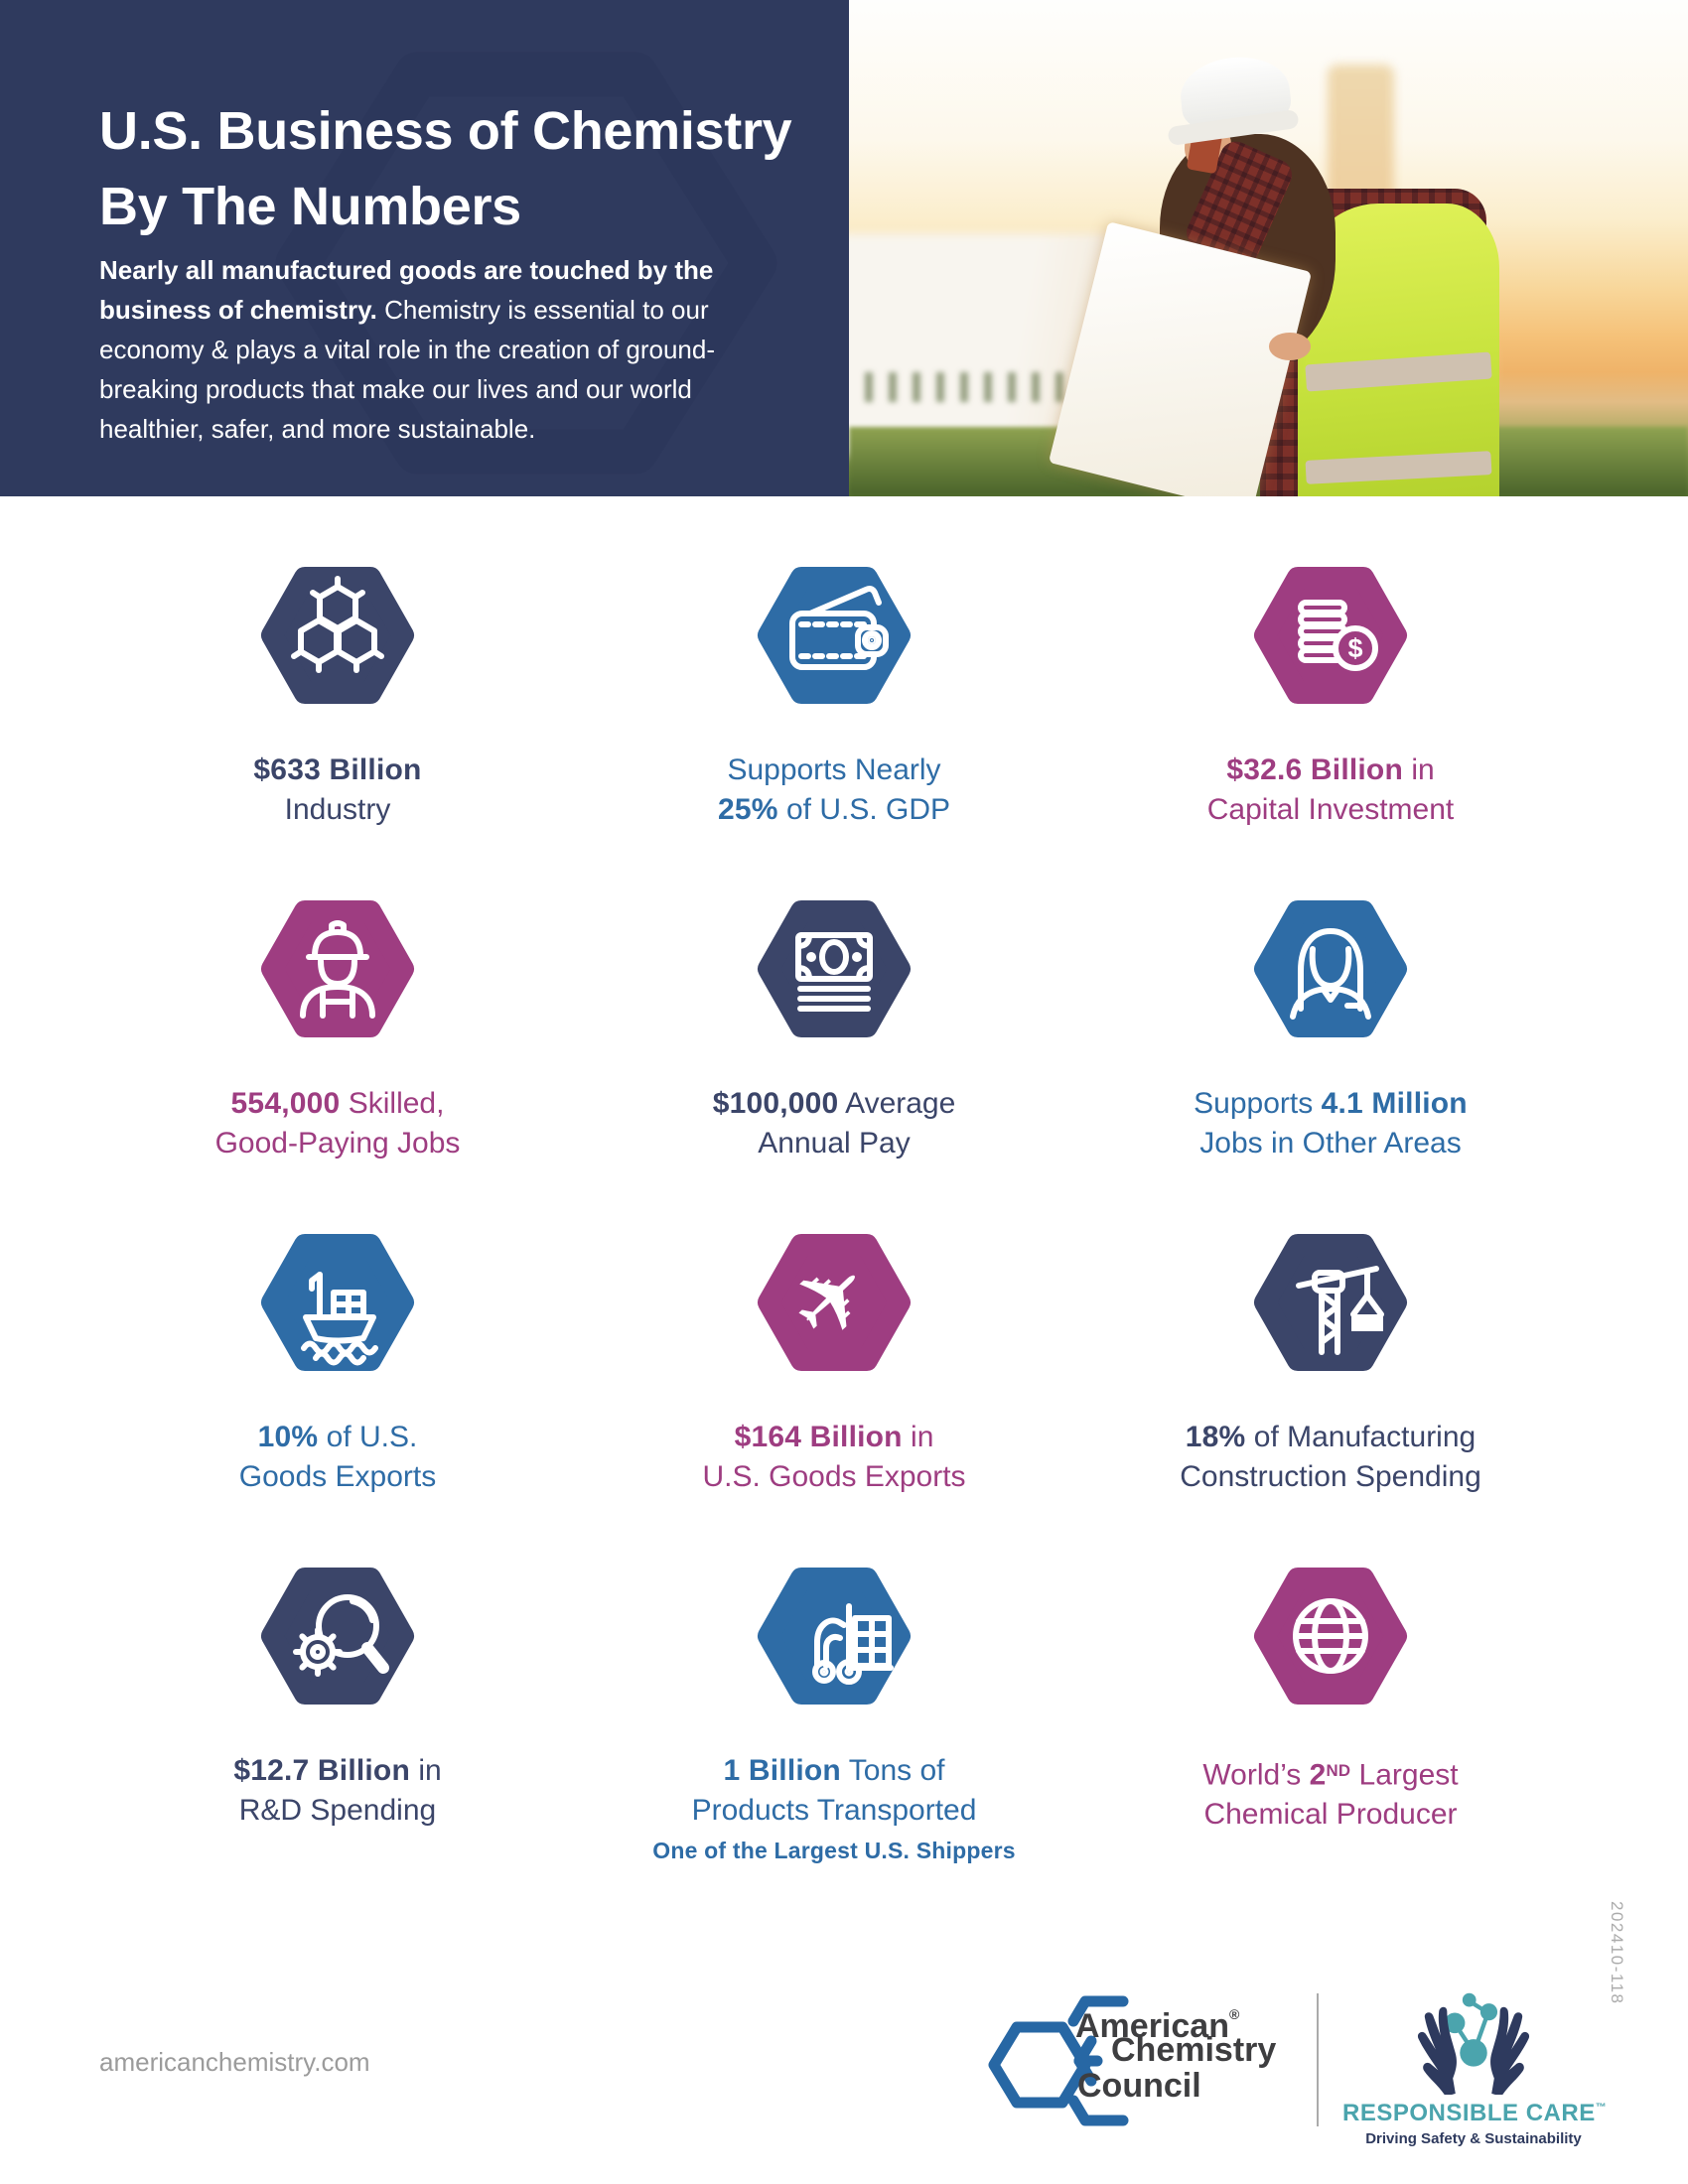 This screenshot has height=2184, width=1688. I want to click on stat-text-capital-investment: $32.6 Billion in Capital Investment, so click(1330, 789).